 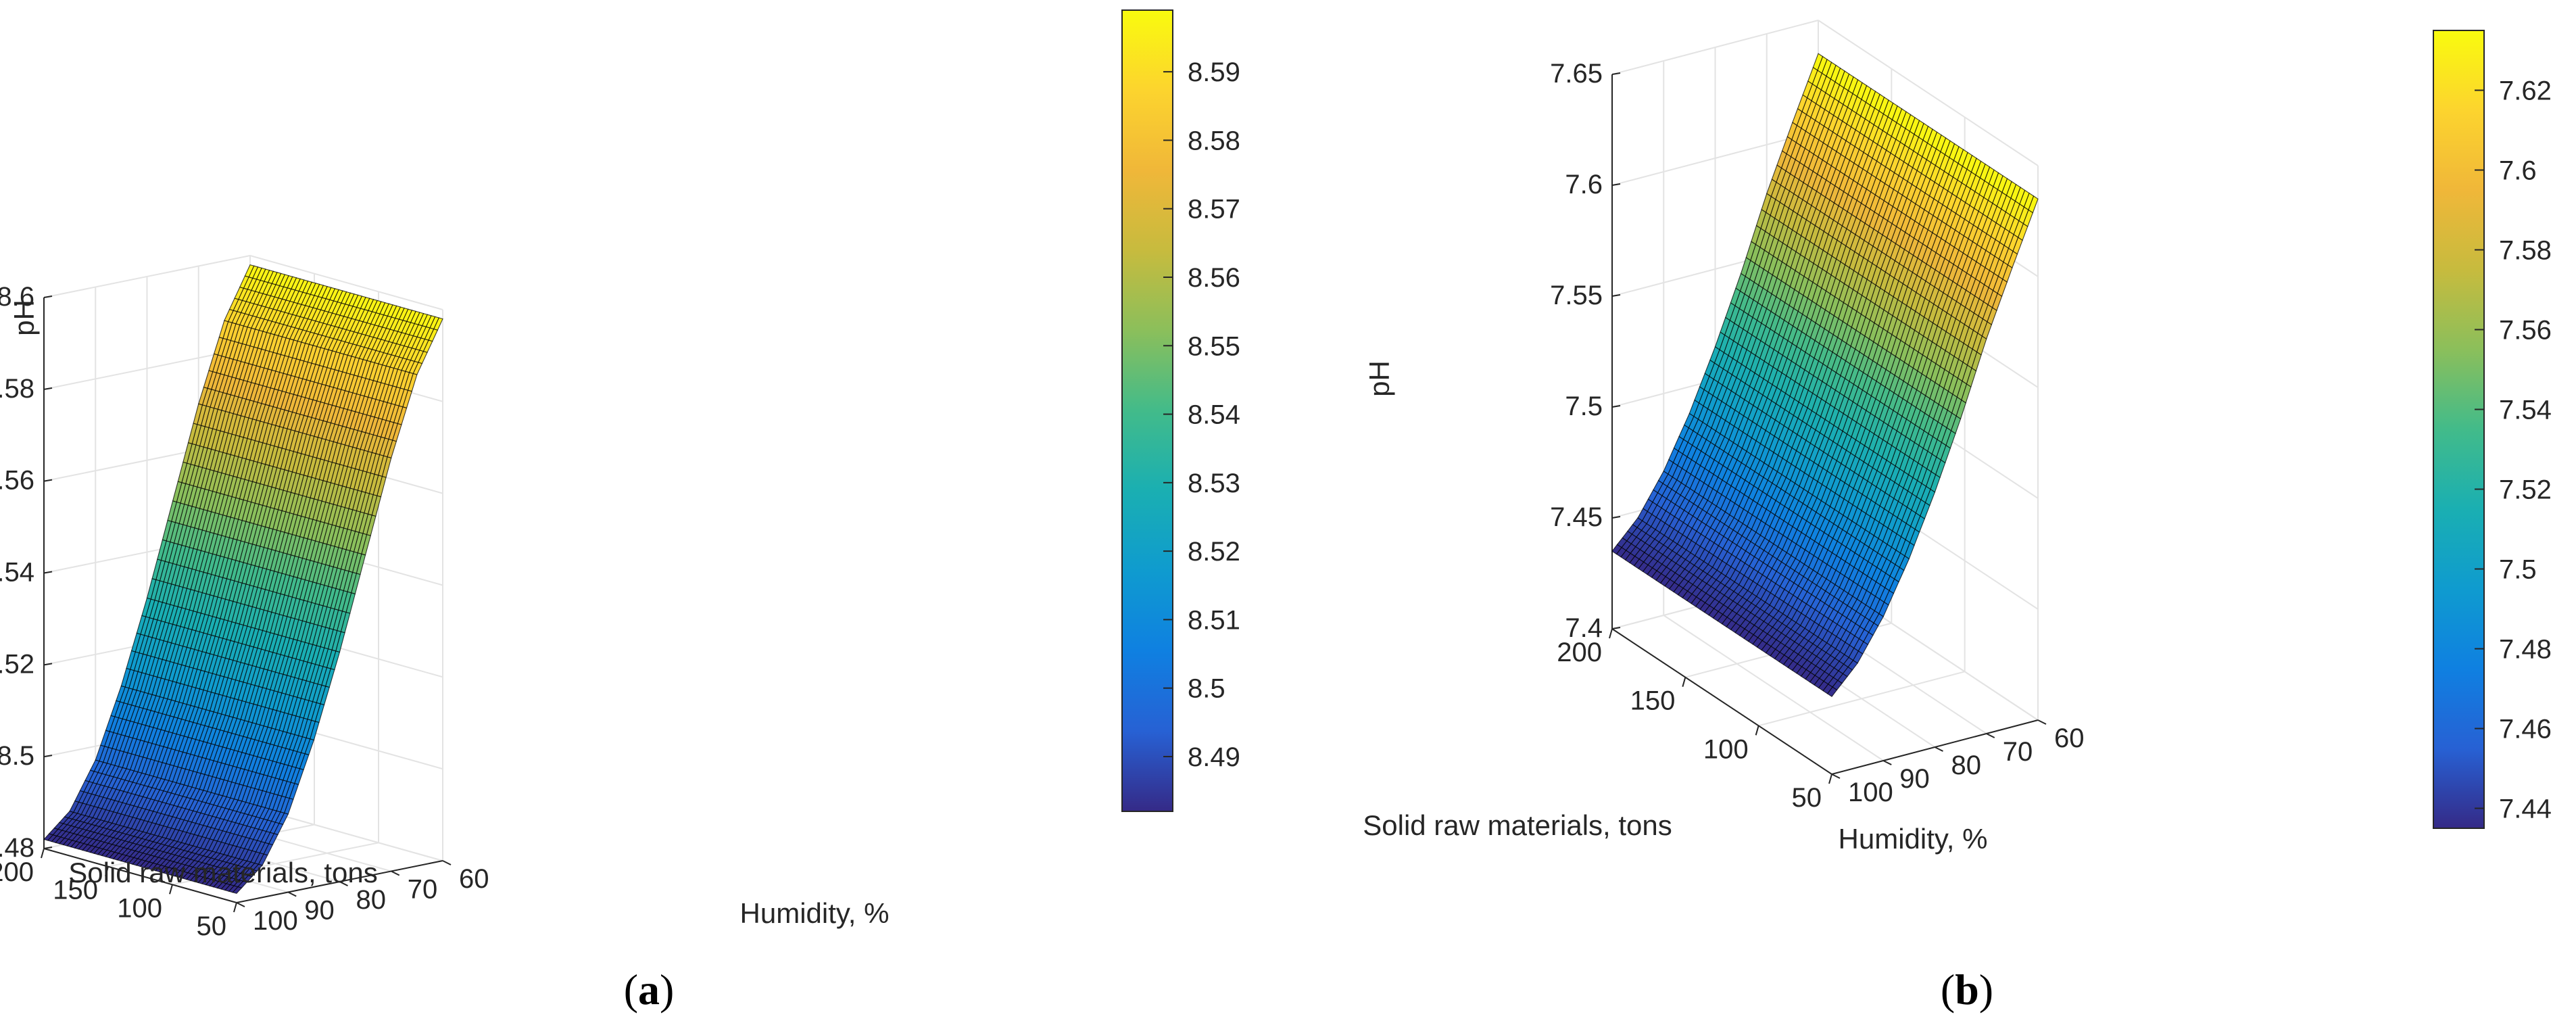 I want to click on colorbar-tick-label: 8.49, so click(x=1214, y=757).